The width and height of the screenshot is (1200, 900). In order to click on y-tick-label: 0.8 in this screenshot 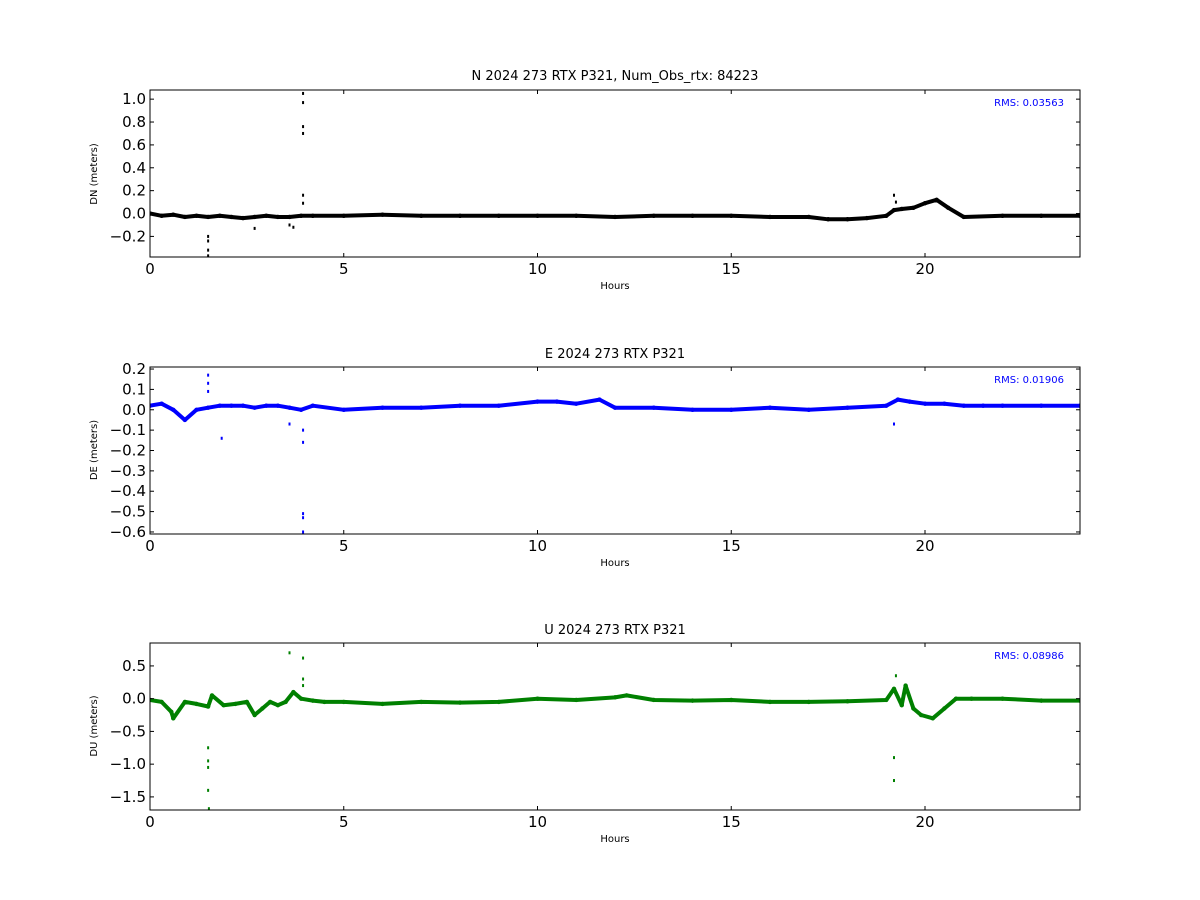, I will do `click(134, 122)`.